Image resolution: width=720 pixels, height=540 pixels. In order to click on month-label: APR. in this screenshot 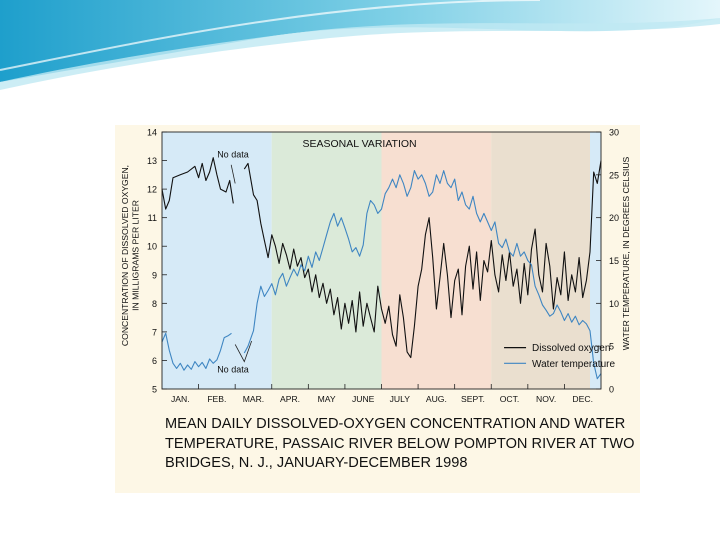, I will do `click(290, 399)`.